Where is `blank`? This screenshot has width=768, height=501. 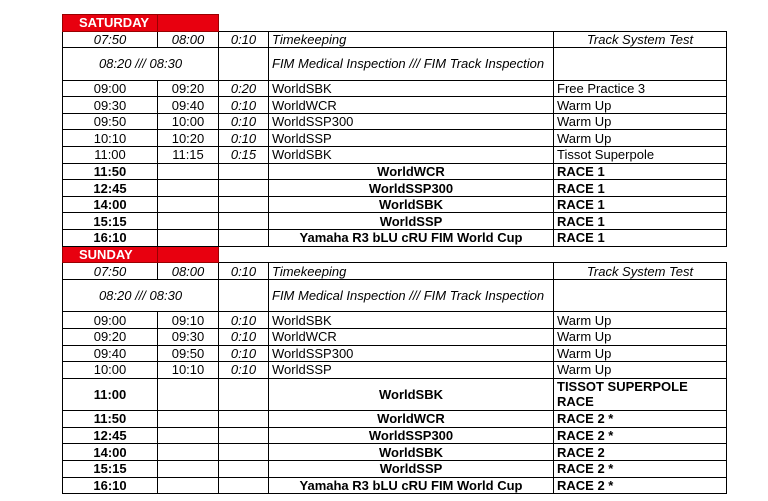
blank is located at coordinates (473, 23).